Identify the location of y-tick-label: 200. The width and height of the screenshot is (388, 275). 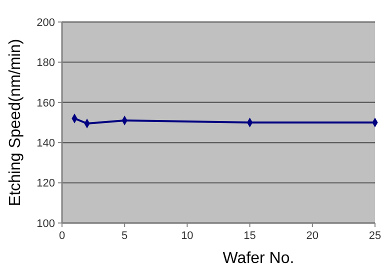
(45, 22).